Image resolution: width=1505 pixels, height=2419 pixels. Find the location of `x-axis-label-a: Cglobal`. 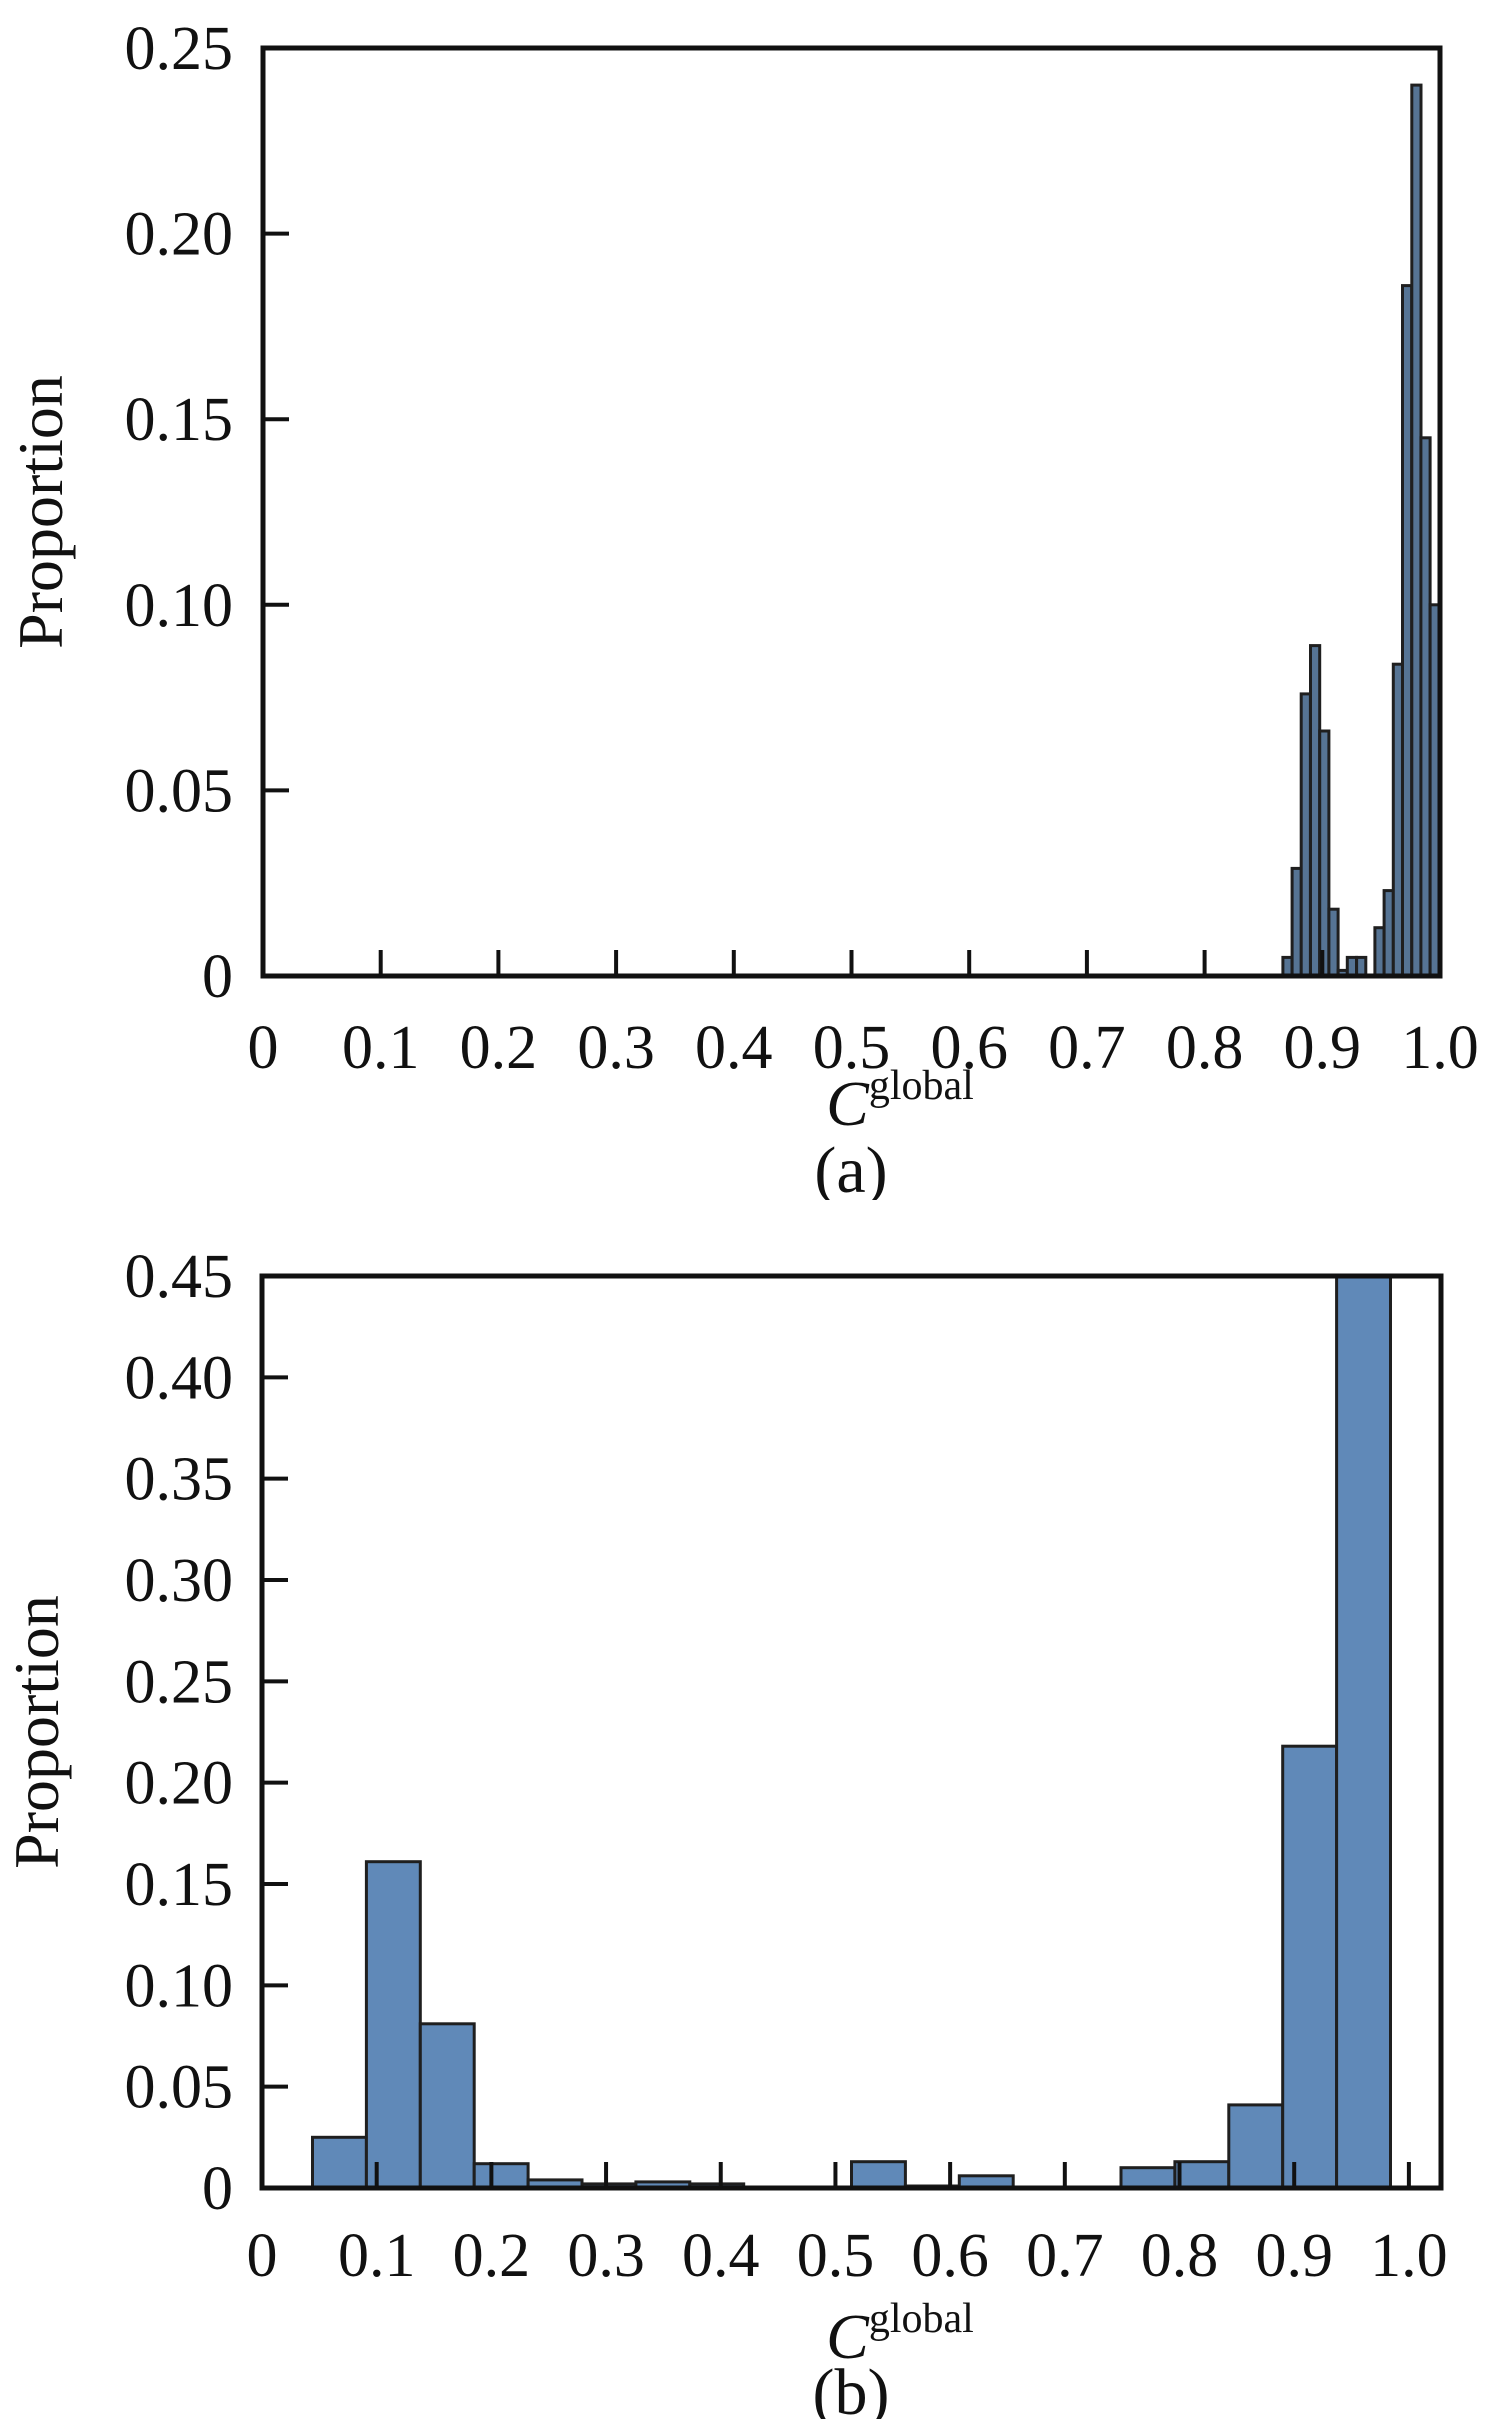

x-axis-label-a: Cglobal is located at coordinates (900, 1101).